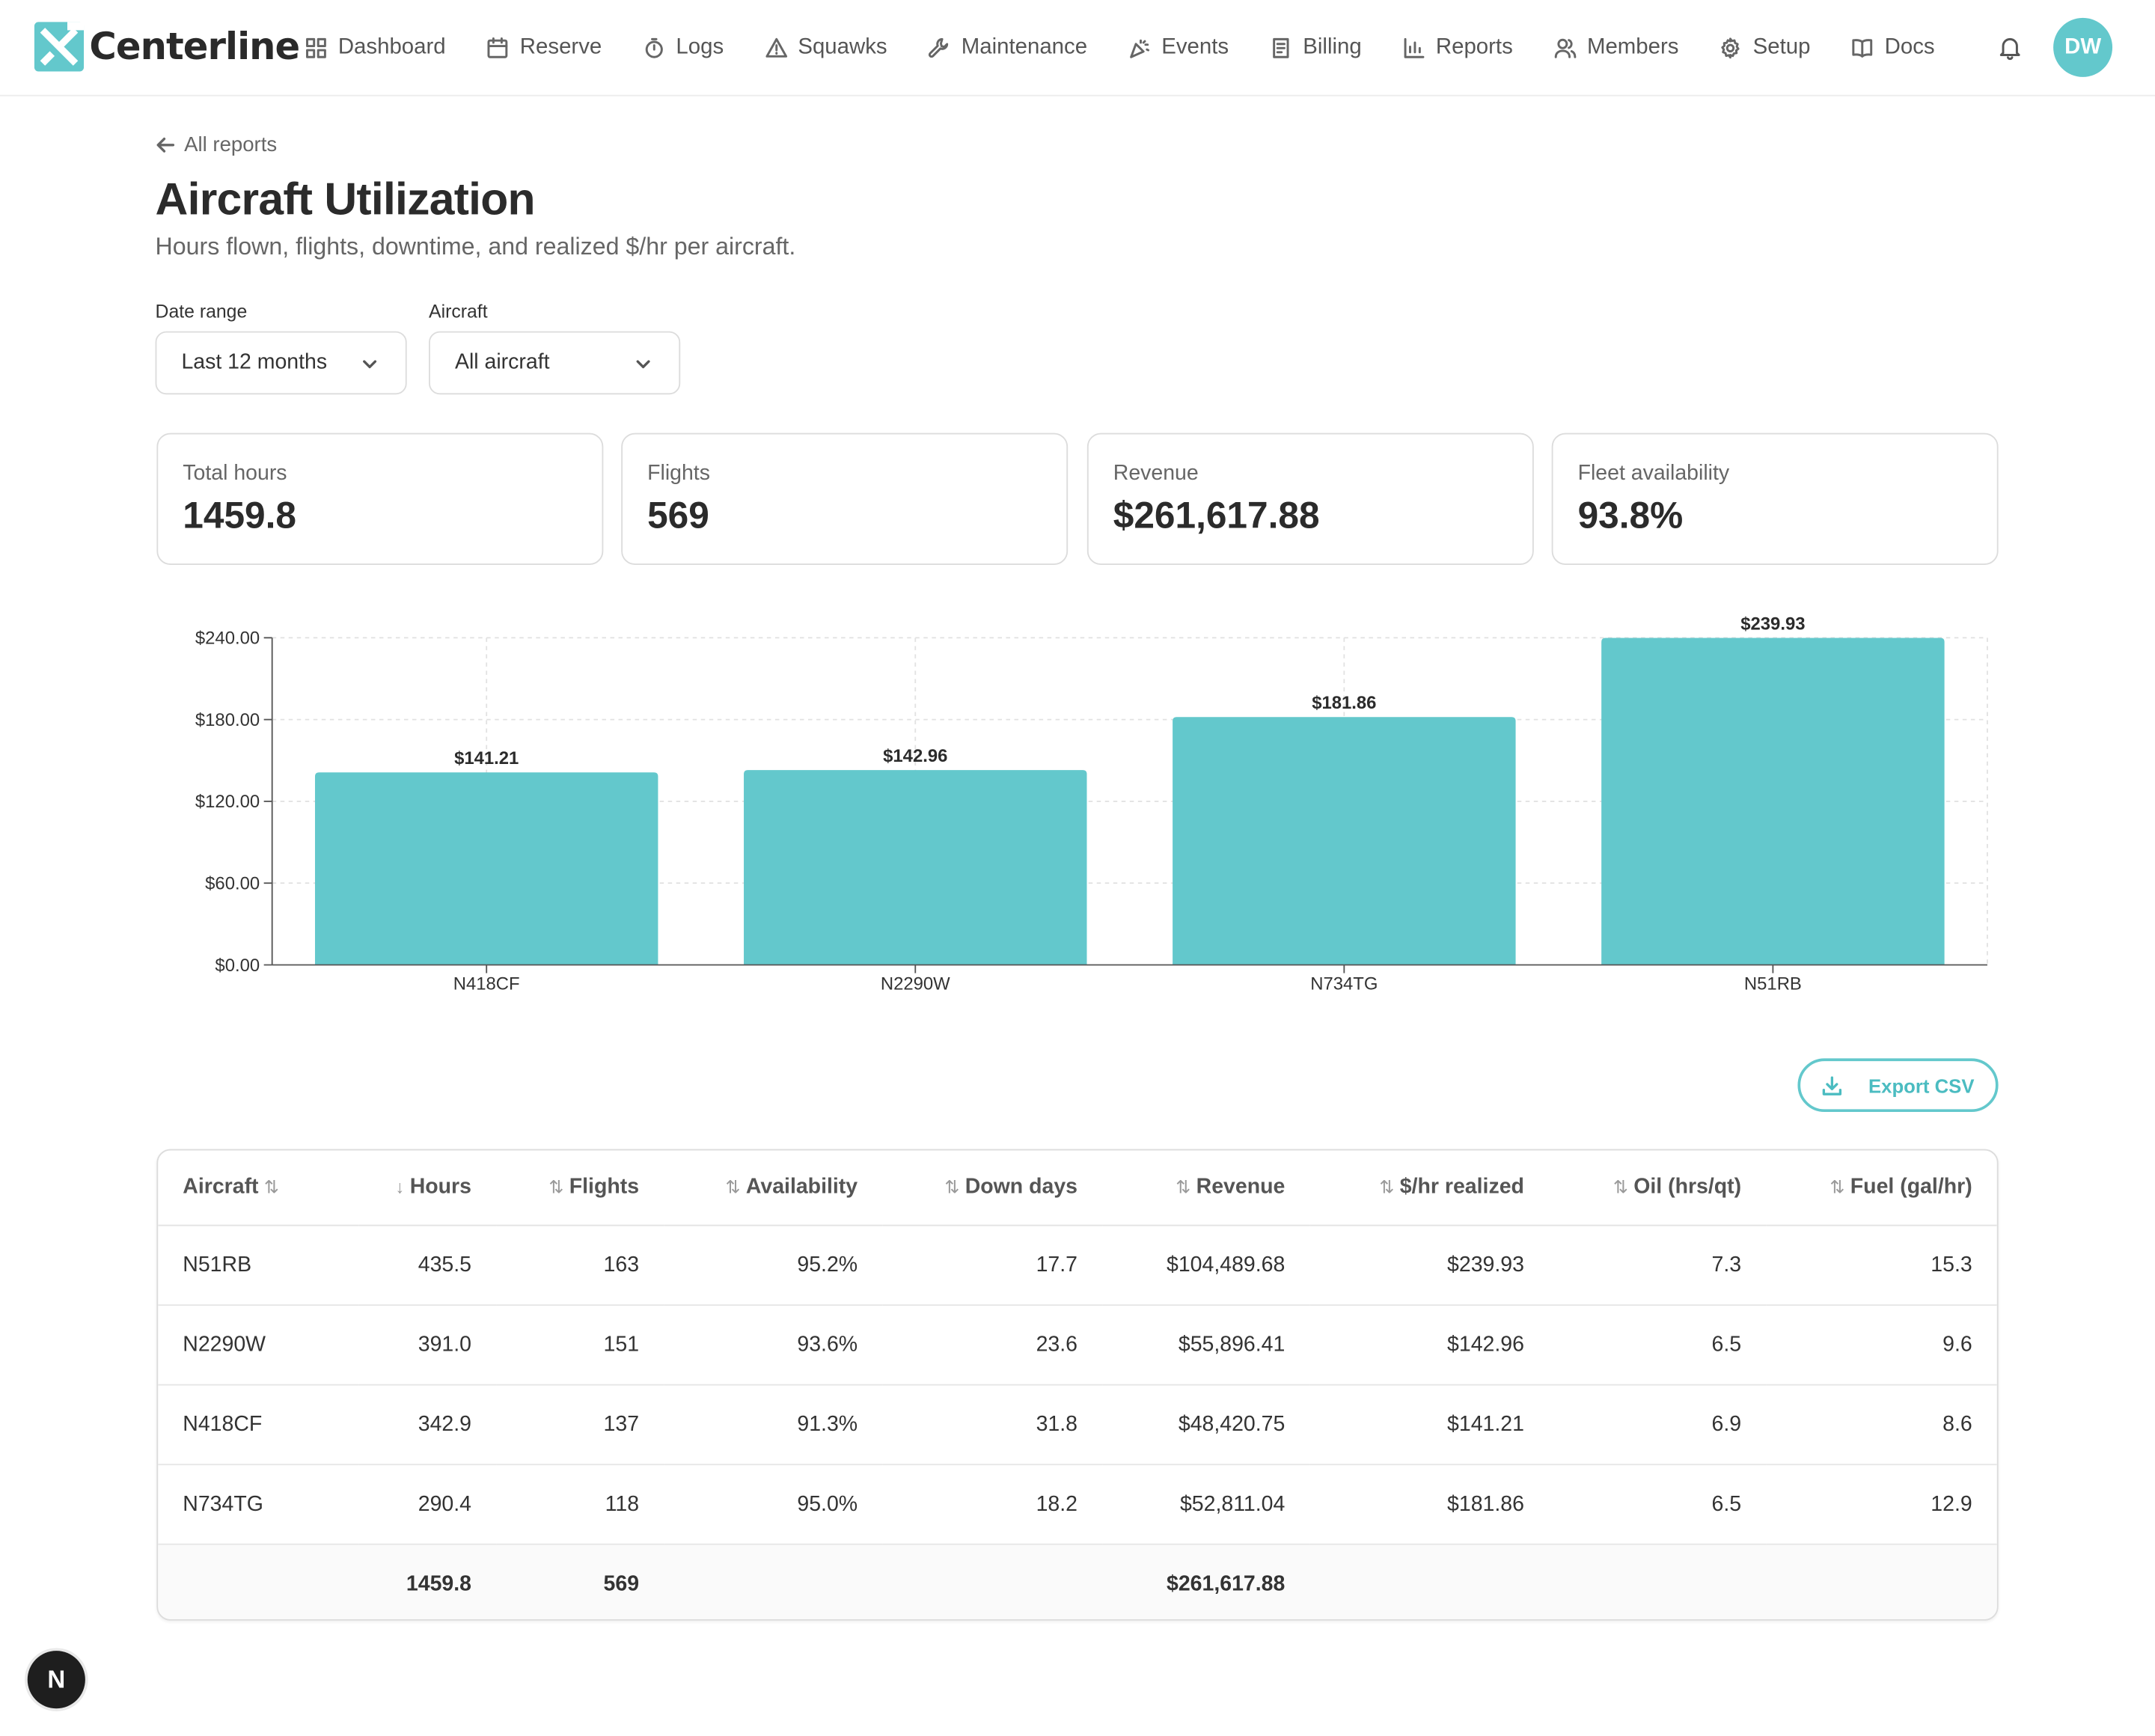 The height and width of the screenshot is (1736, 2155). What do you see at coordinates (1429, 1582) in the screenshot?
I see `total-rate-realized` at bounding box center [1429, 1582].